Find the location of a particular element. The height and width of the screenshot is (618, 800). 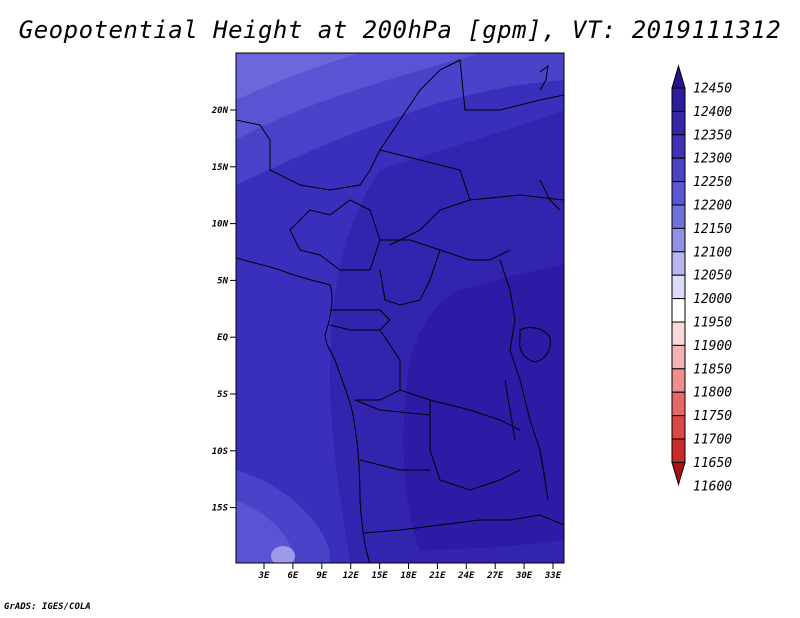

colorbar-label: 12100 is located at coordinates (712, 252).